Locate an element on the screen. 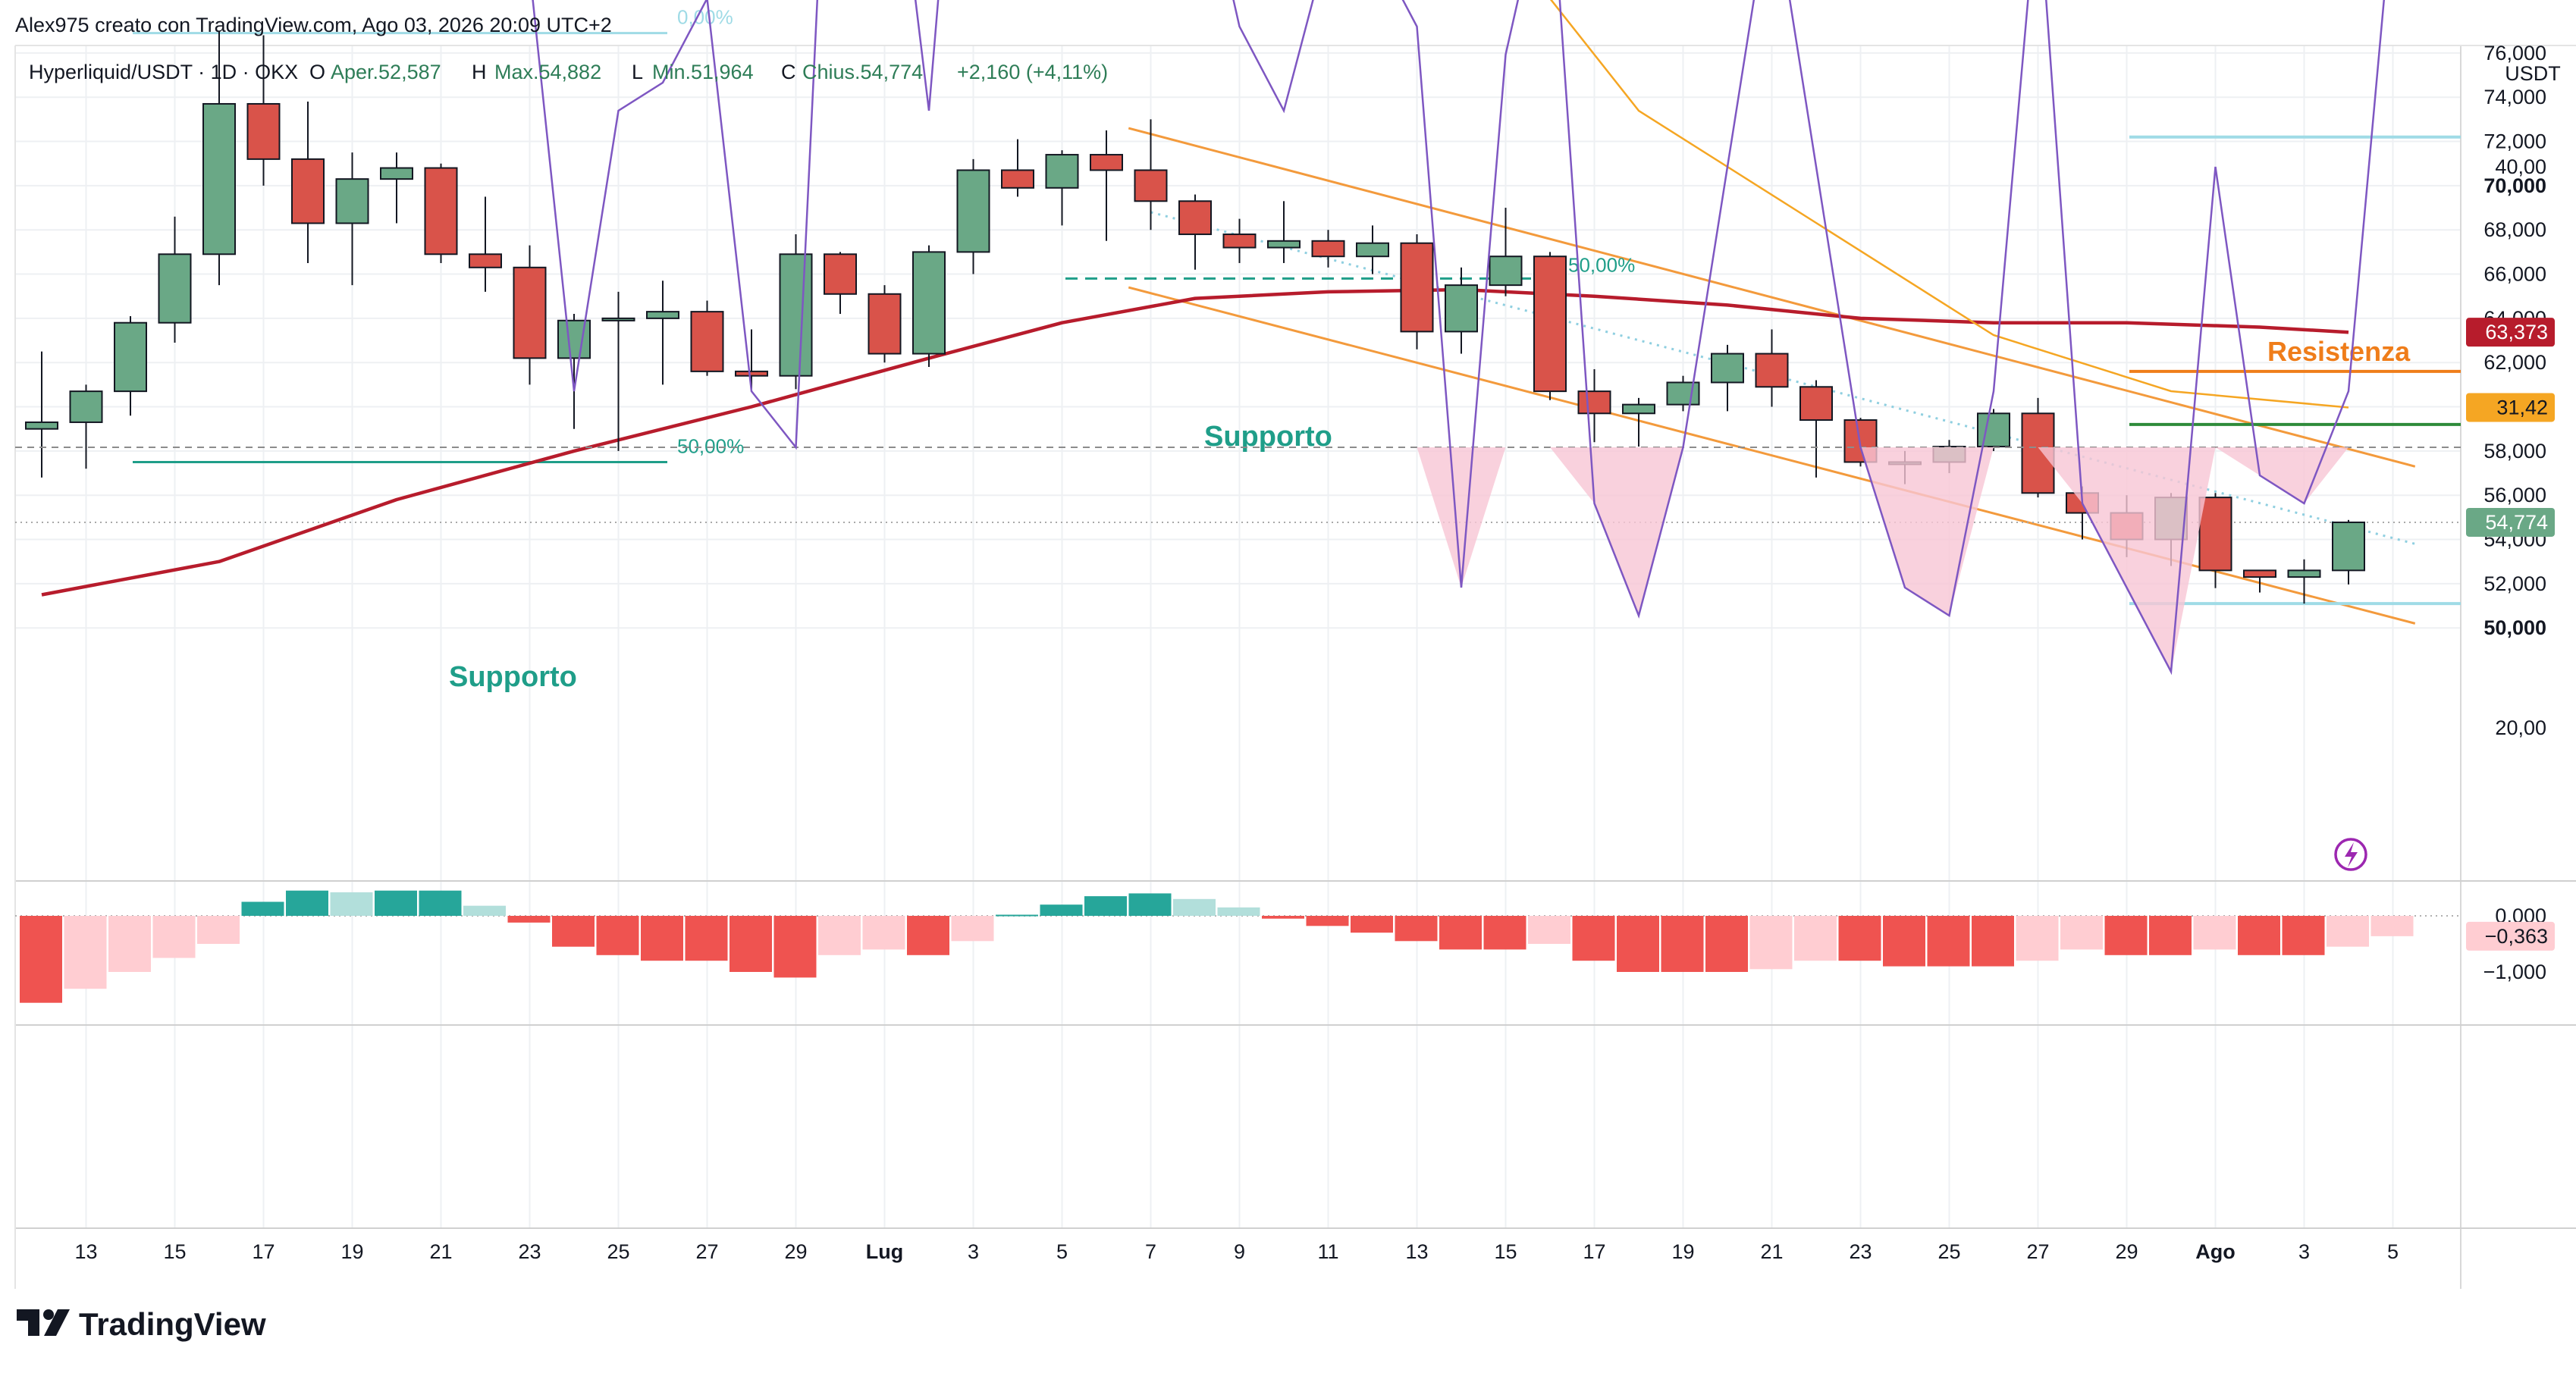 The width and height of the screenshot is (2576, 1373). support-label: Supporto is located at coordinates (513, 677).